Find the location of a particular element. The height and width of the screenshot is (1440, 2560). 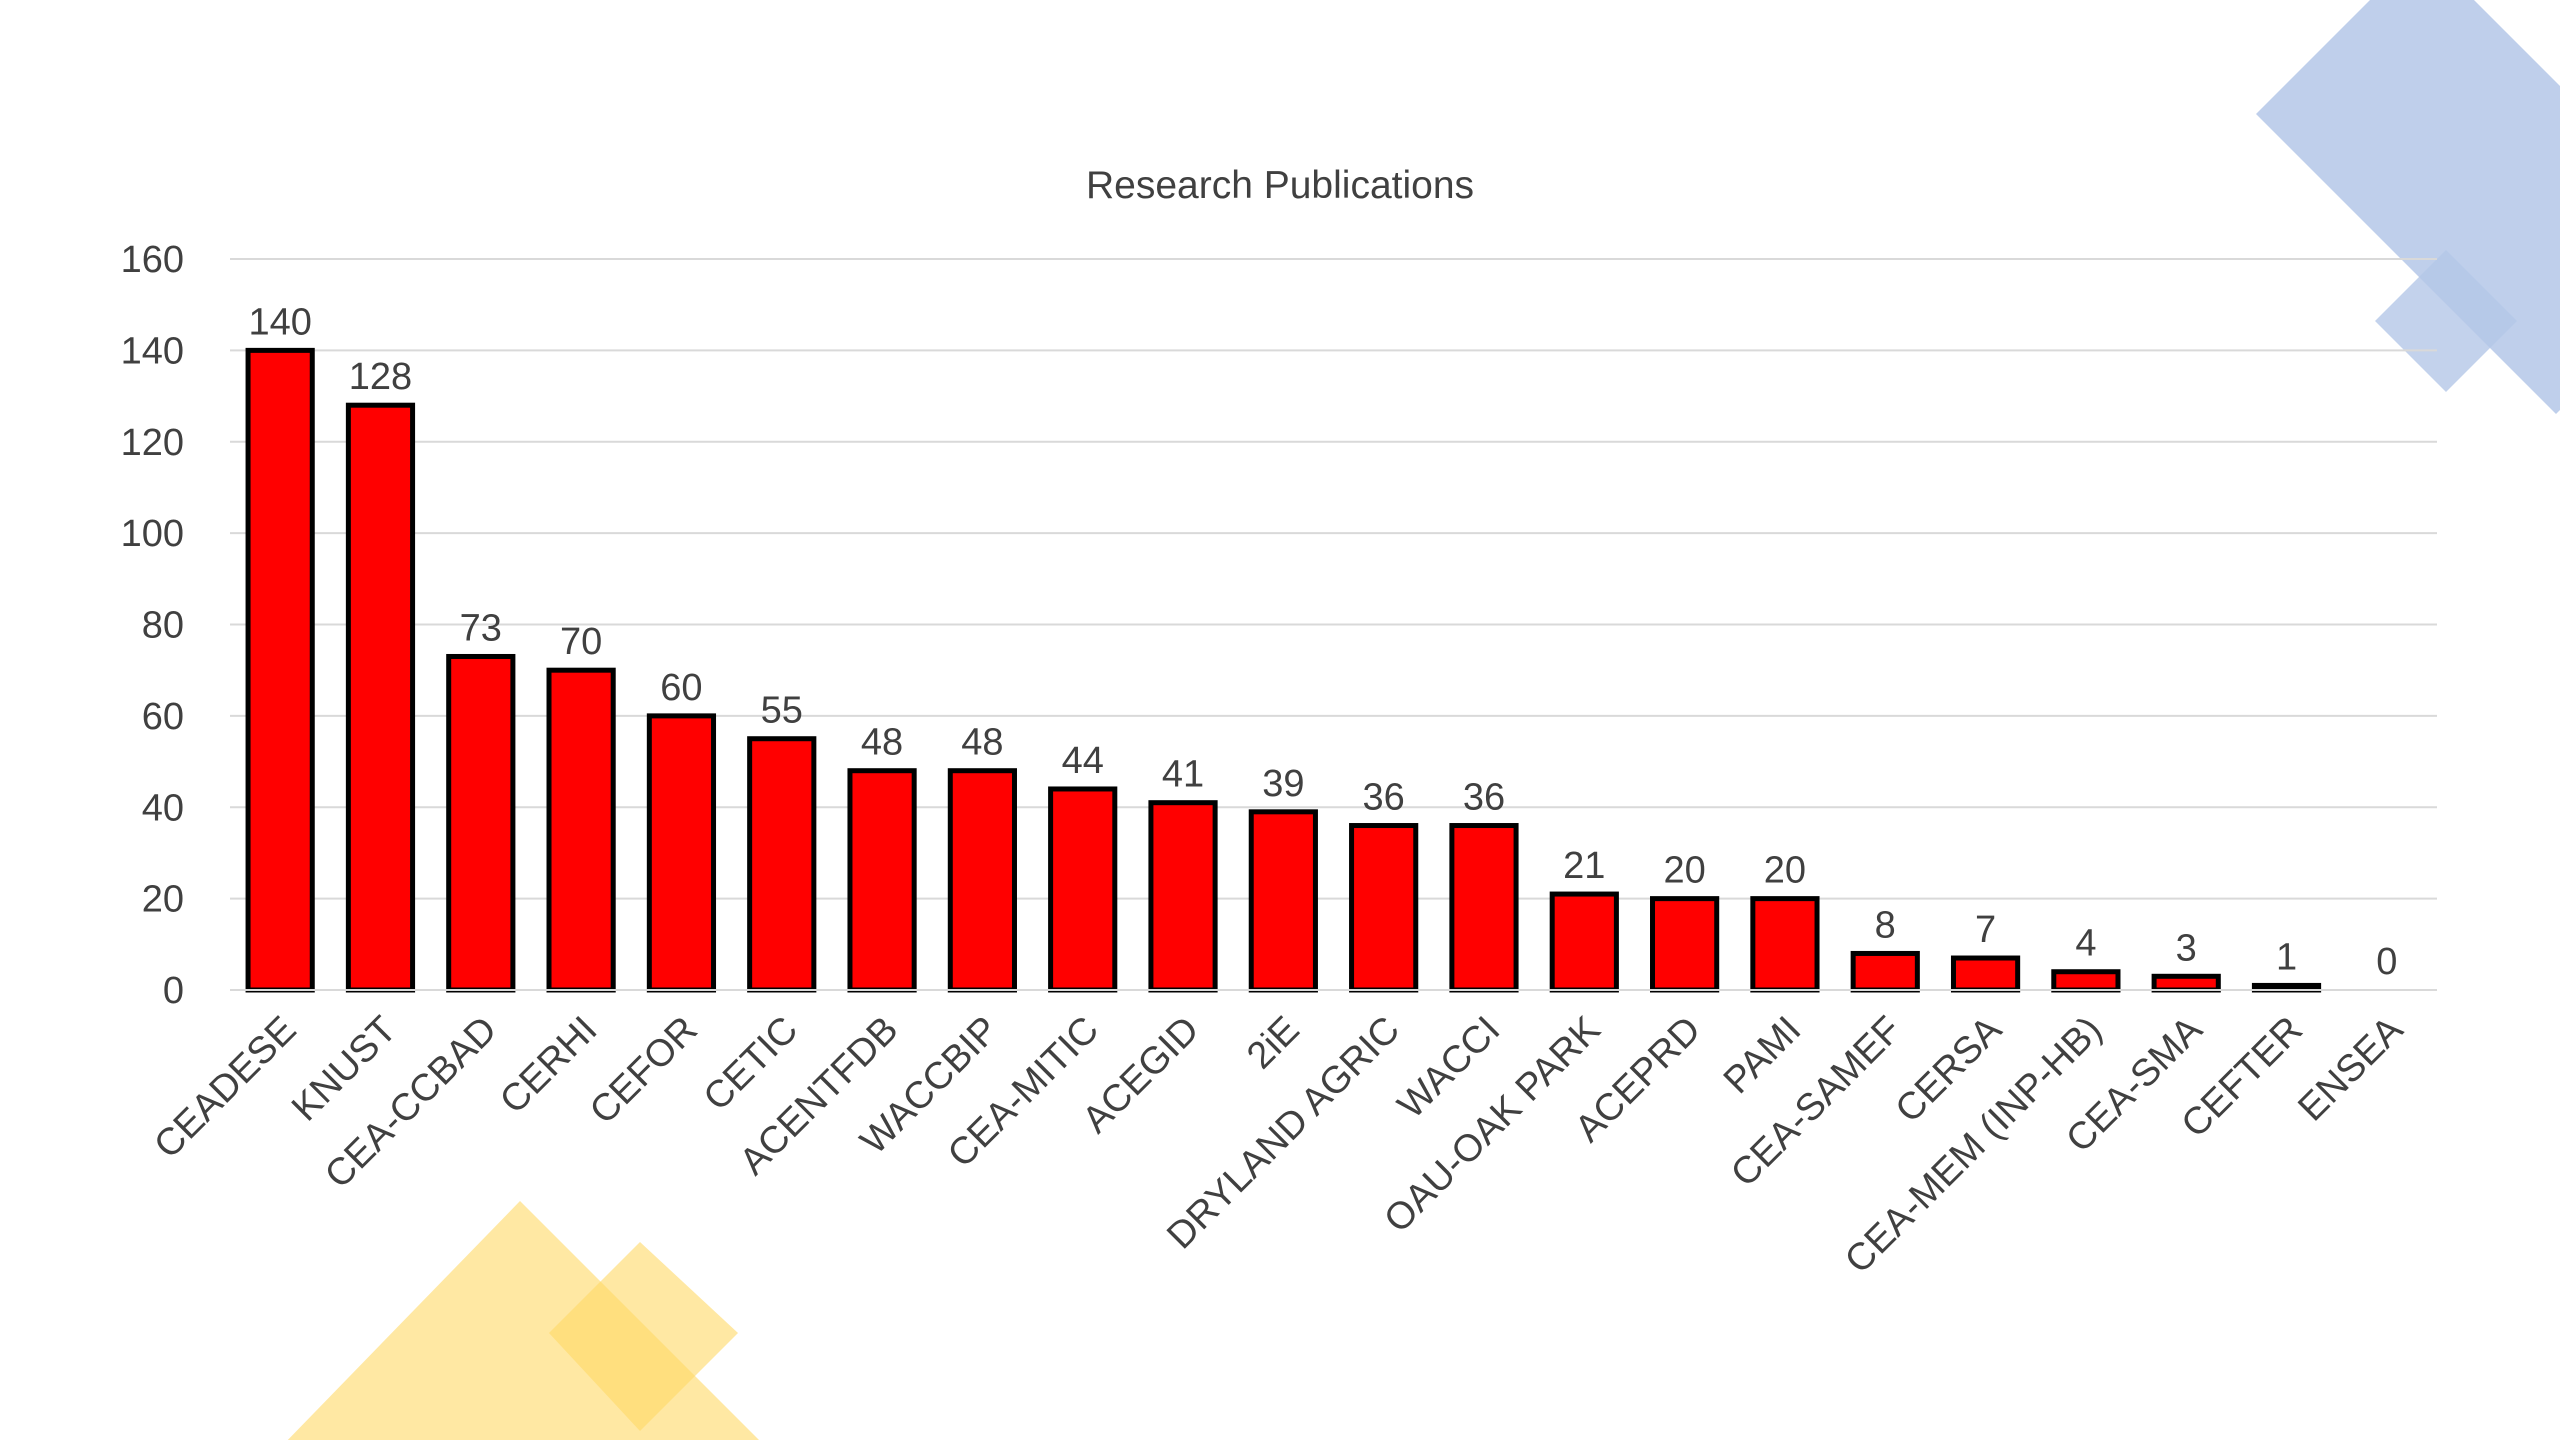

category-label: 2iE is located at coordinates (1273, 1043).